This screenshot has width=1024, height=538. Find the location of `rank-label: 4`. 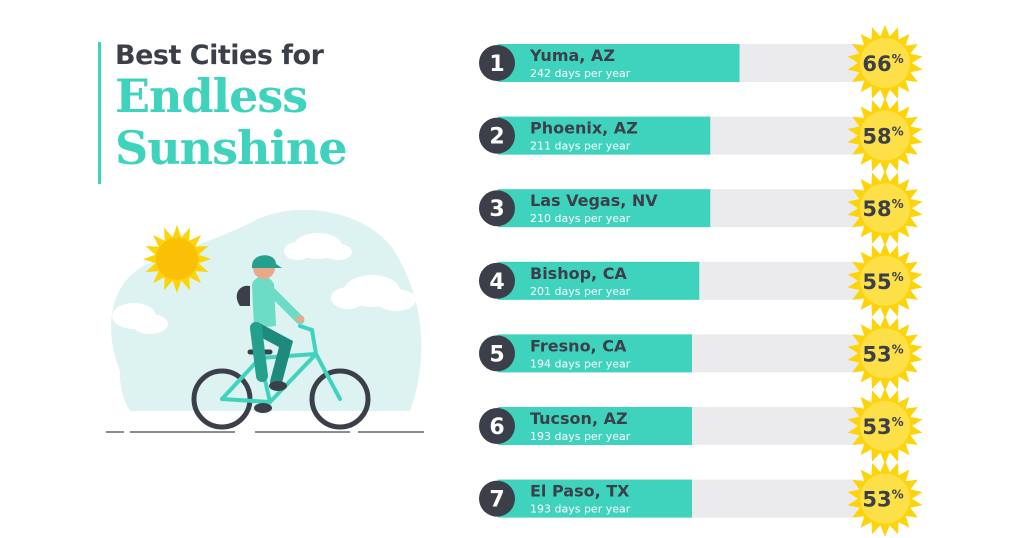

rank-label: 4 is located at coordinates (496, 282).